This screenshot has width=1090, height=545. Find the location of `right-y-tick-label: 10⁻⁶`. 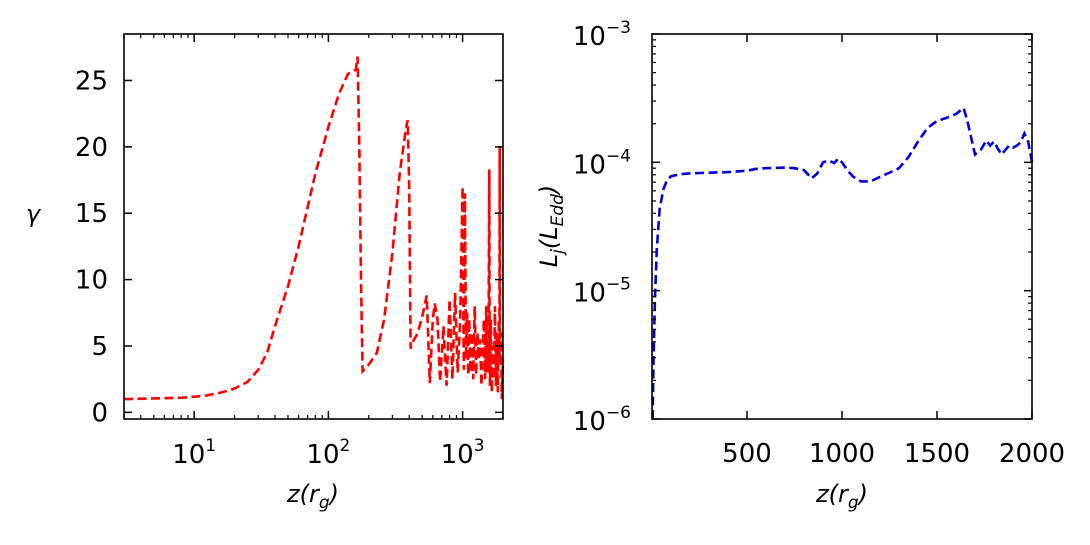

right-y-tick-label: 10⁻⁶ is located at coordinates (602, 420).